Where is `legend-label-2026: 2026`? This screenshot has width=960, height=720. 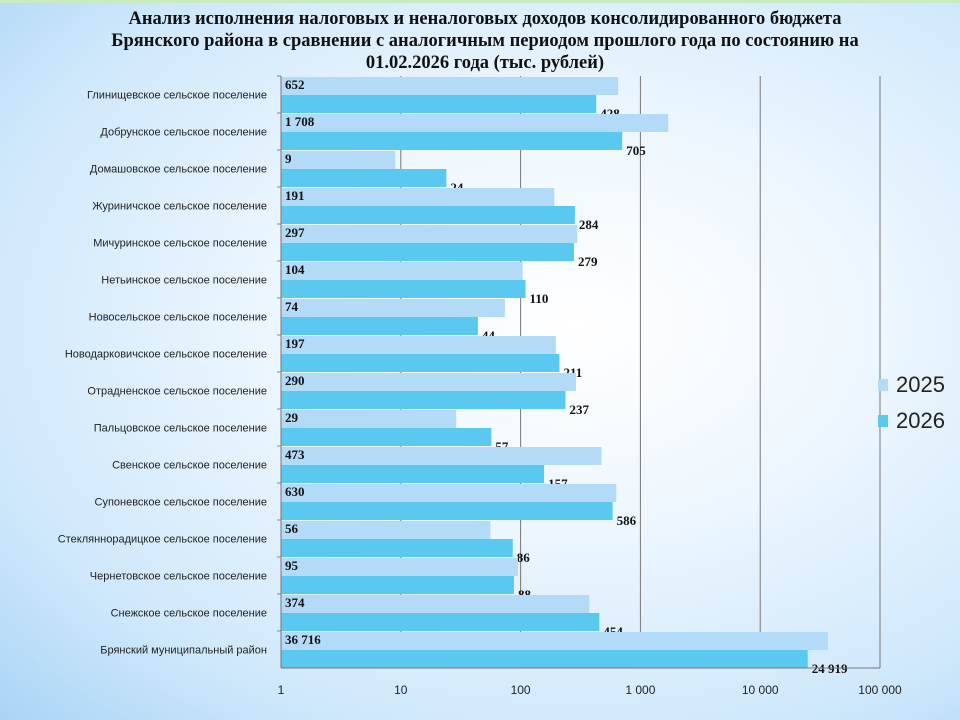
legend-label-2026: 2026 is located at coordinates (920, 420).